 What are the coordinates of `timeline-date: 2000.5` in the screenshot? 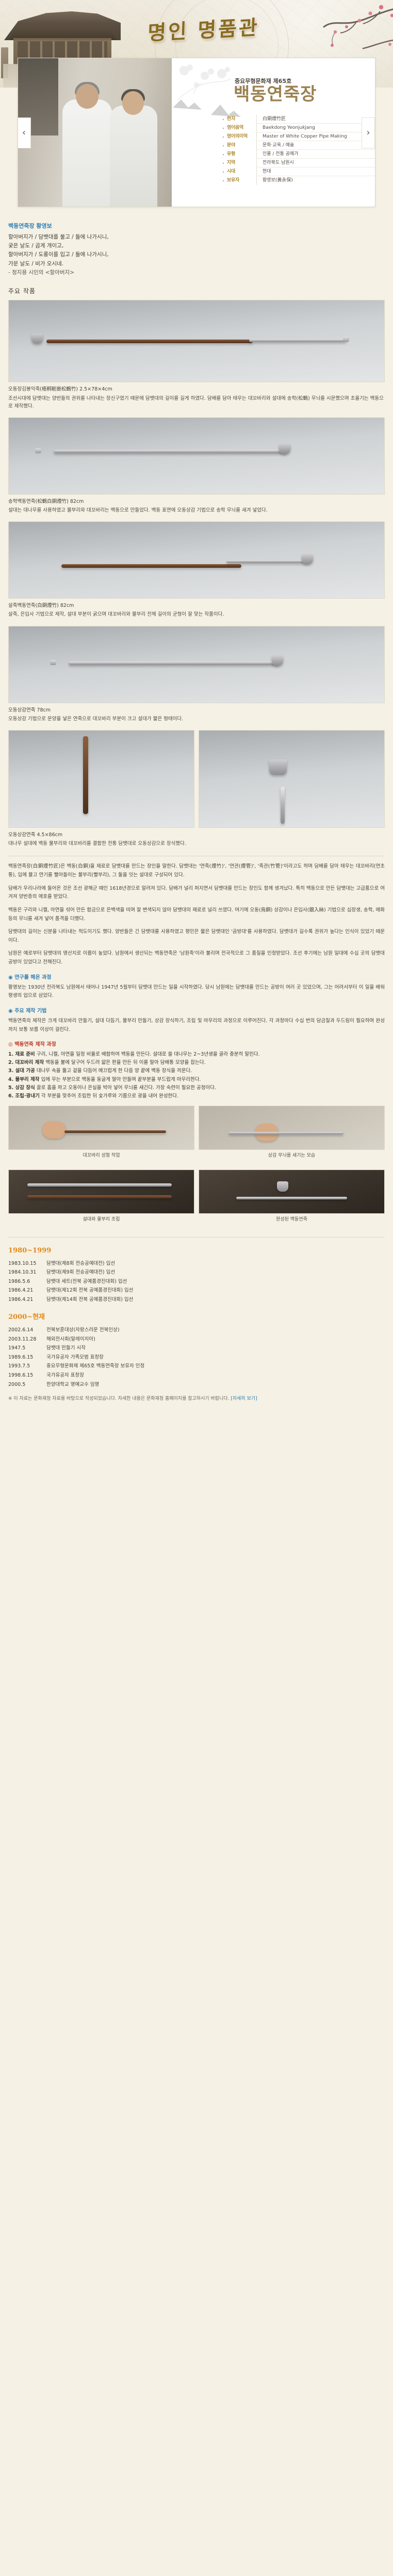 It's located at (17, 1384).